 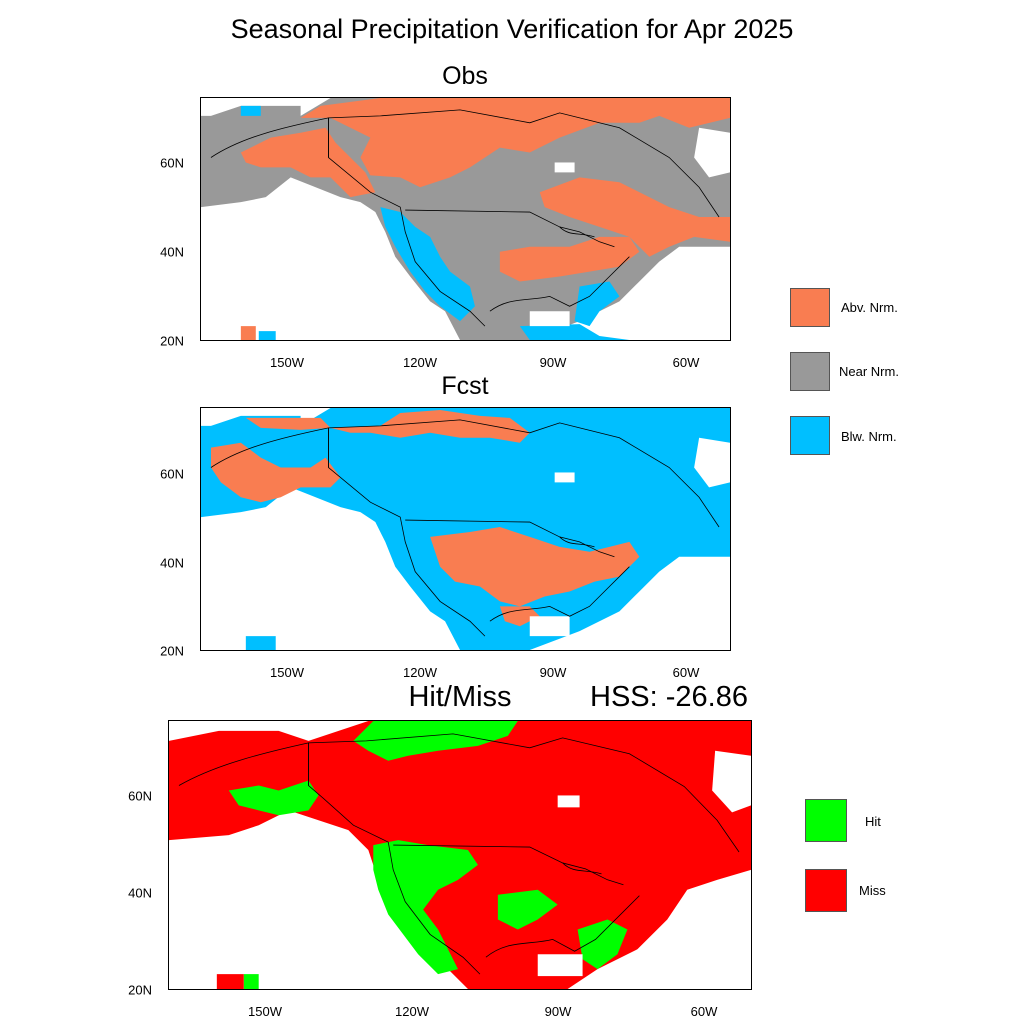 What do you see at coordinates (172, 341) in the screenshot?
I see `obs-lat-label-20n: 20N` at bounding box center [172, 341].